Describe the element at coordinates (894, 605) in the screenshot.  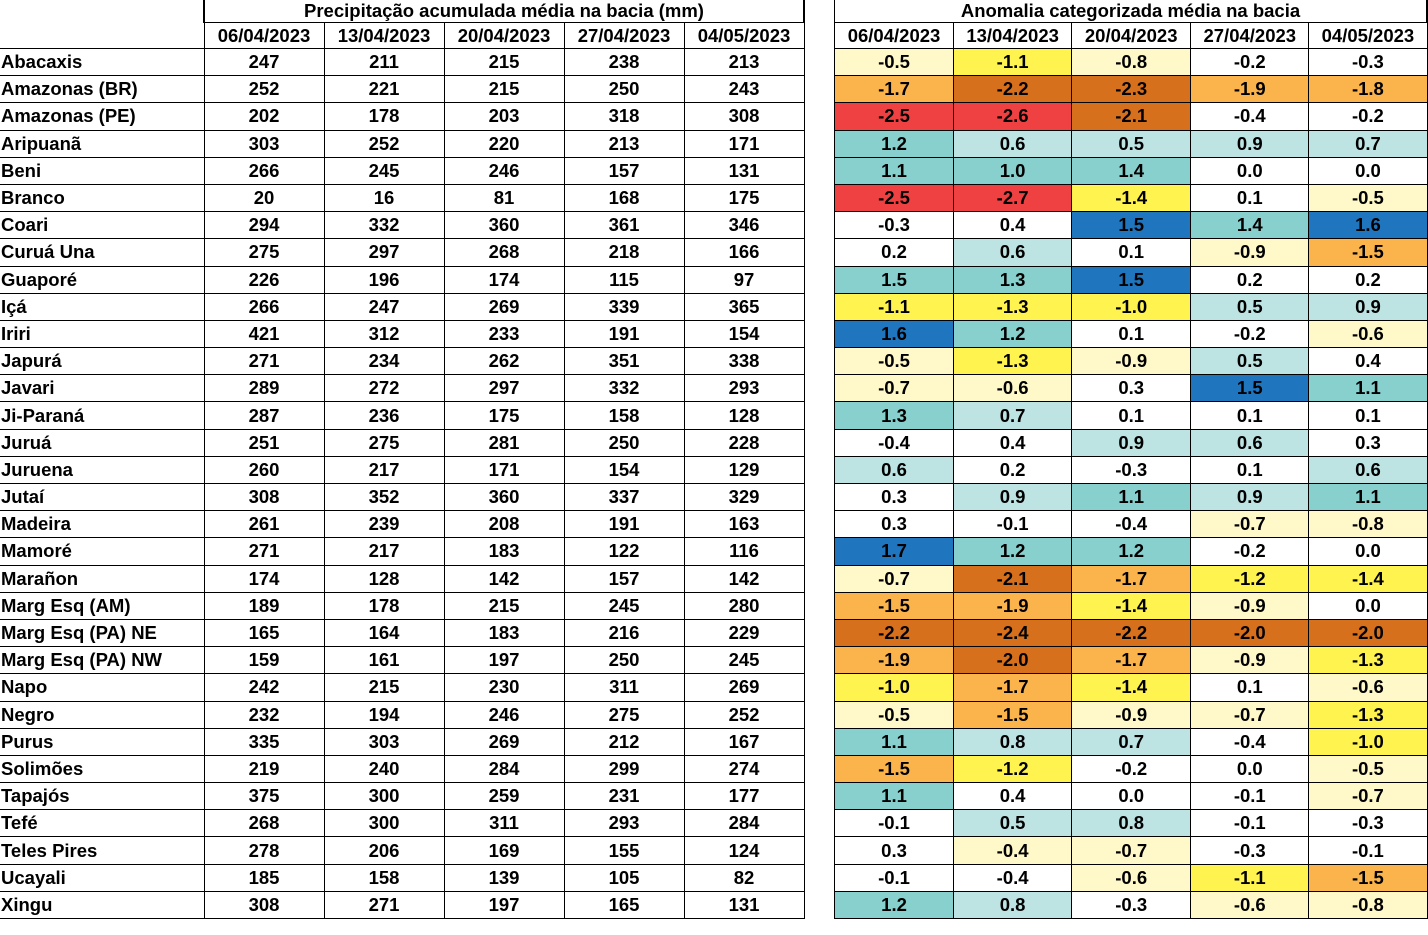
I see `anomaly-value: -1.5` at that location.